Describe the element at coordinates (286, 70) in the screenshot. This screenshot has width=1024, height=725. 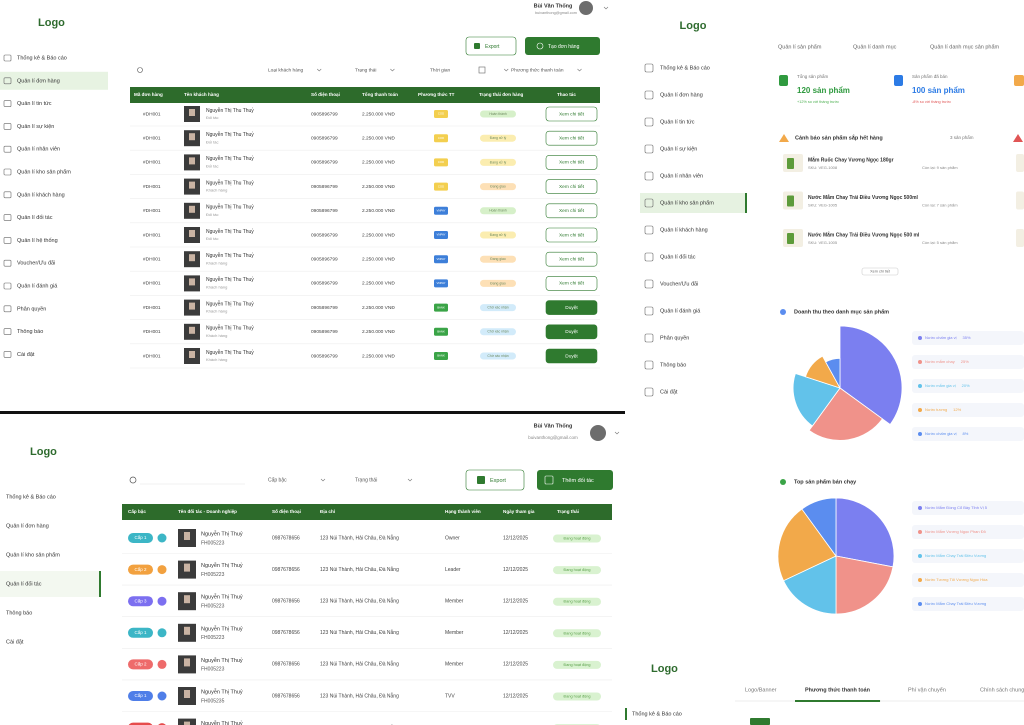
I see `filter: Loại khách hàng` at that location.